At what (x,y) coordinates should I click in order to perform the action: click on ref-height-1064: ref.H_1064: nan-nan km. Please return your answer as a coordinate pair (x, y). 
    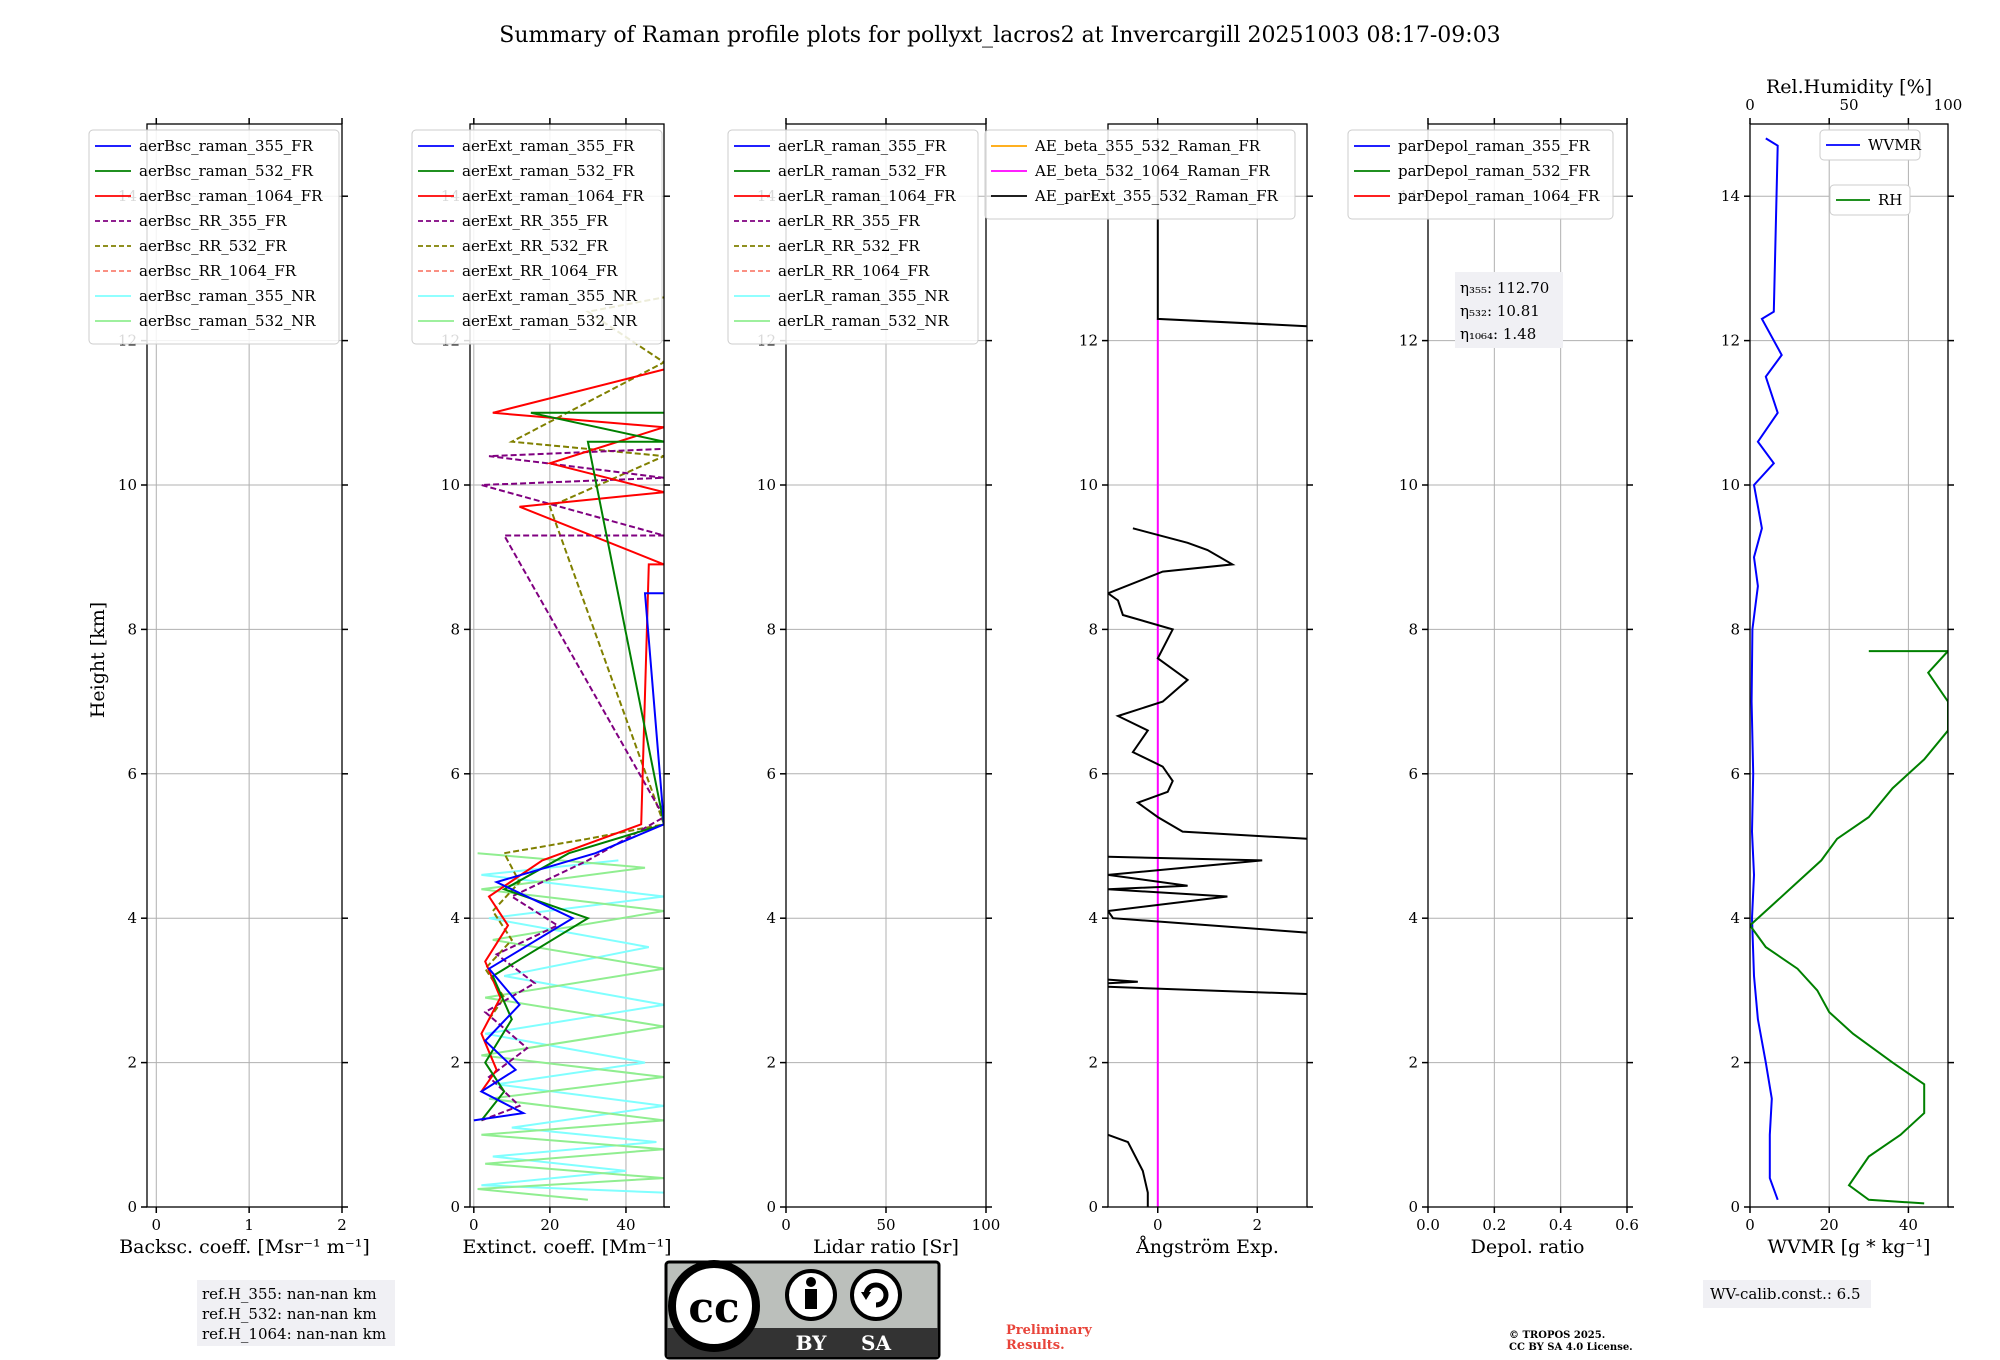
    Looking at the image, I should click on (294, 1334).